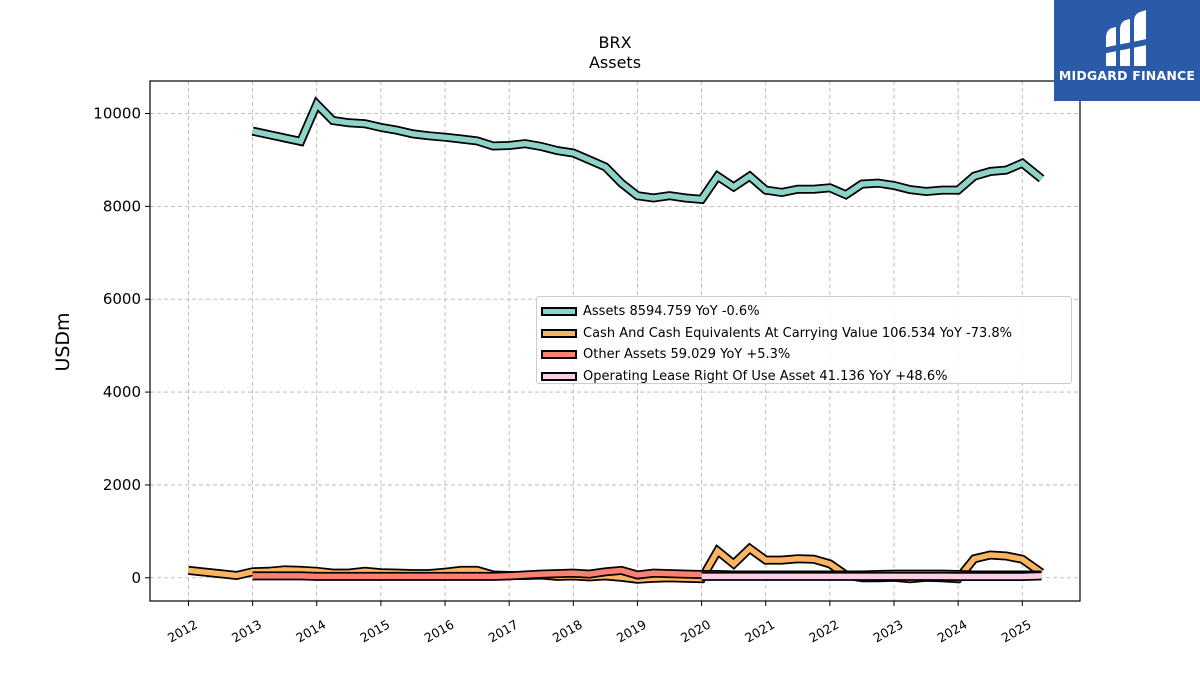 The height and width of the screenshot is (675, 1200). What do you see at coordinates (687, 355) in the screenshot?
I see `legend-label-other-assets: Other Assets 59.029 YoY +5.3%` at bounding box center [687, 355].